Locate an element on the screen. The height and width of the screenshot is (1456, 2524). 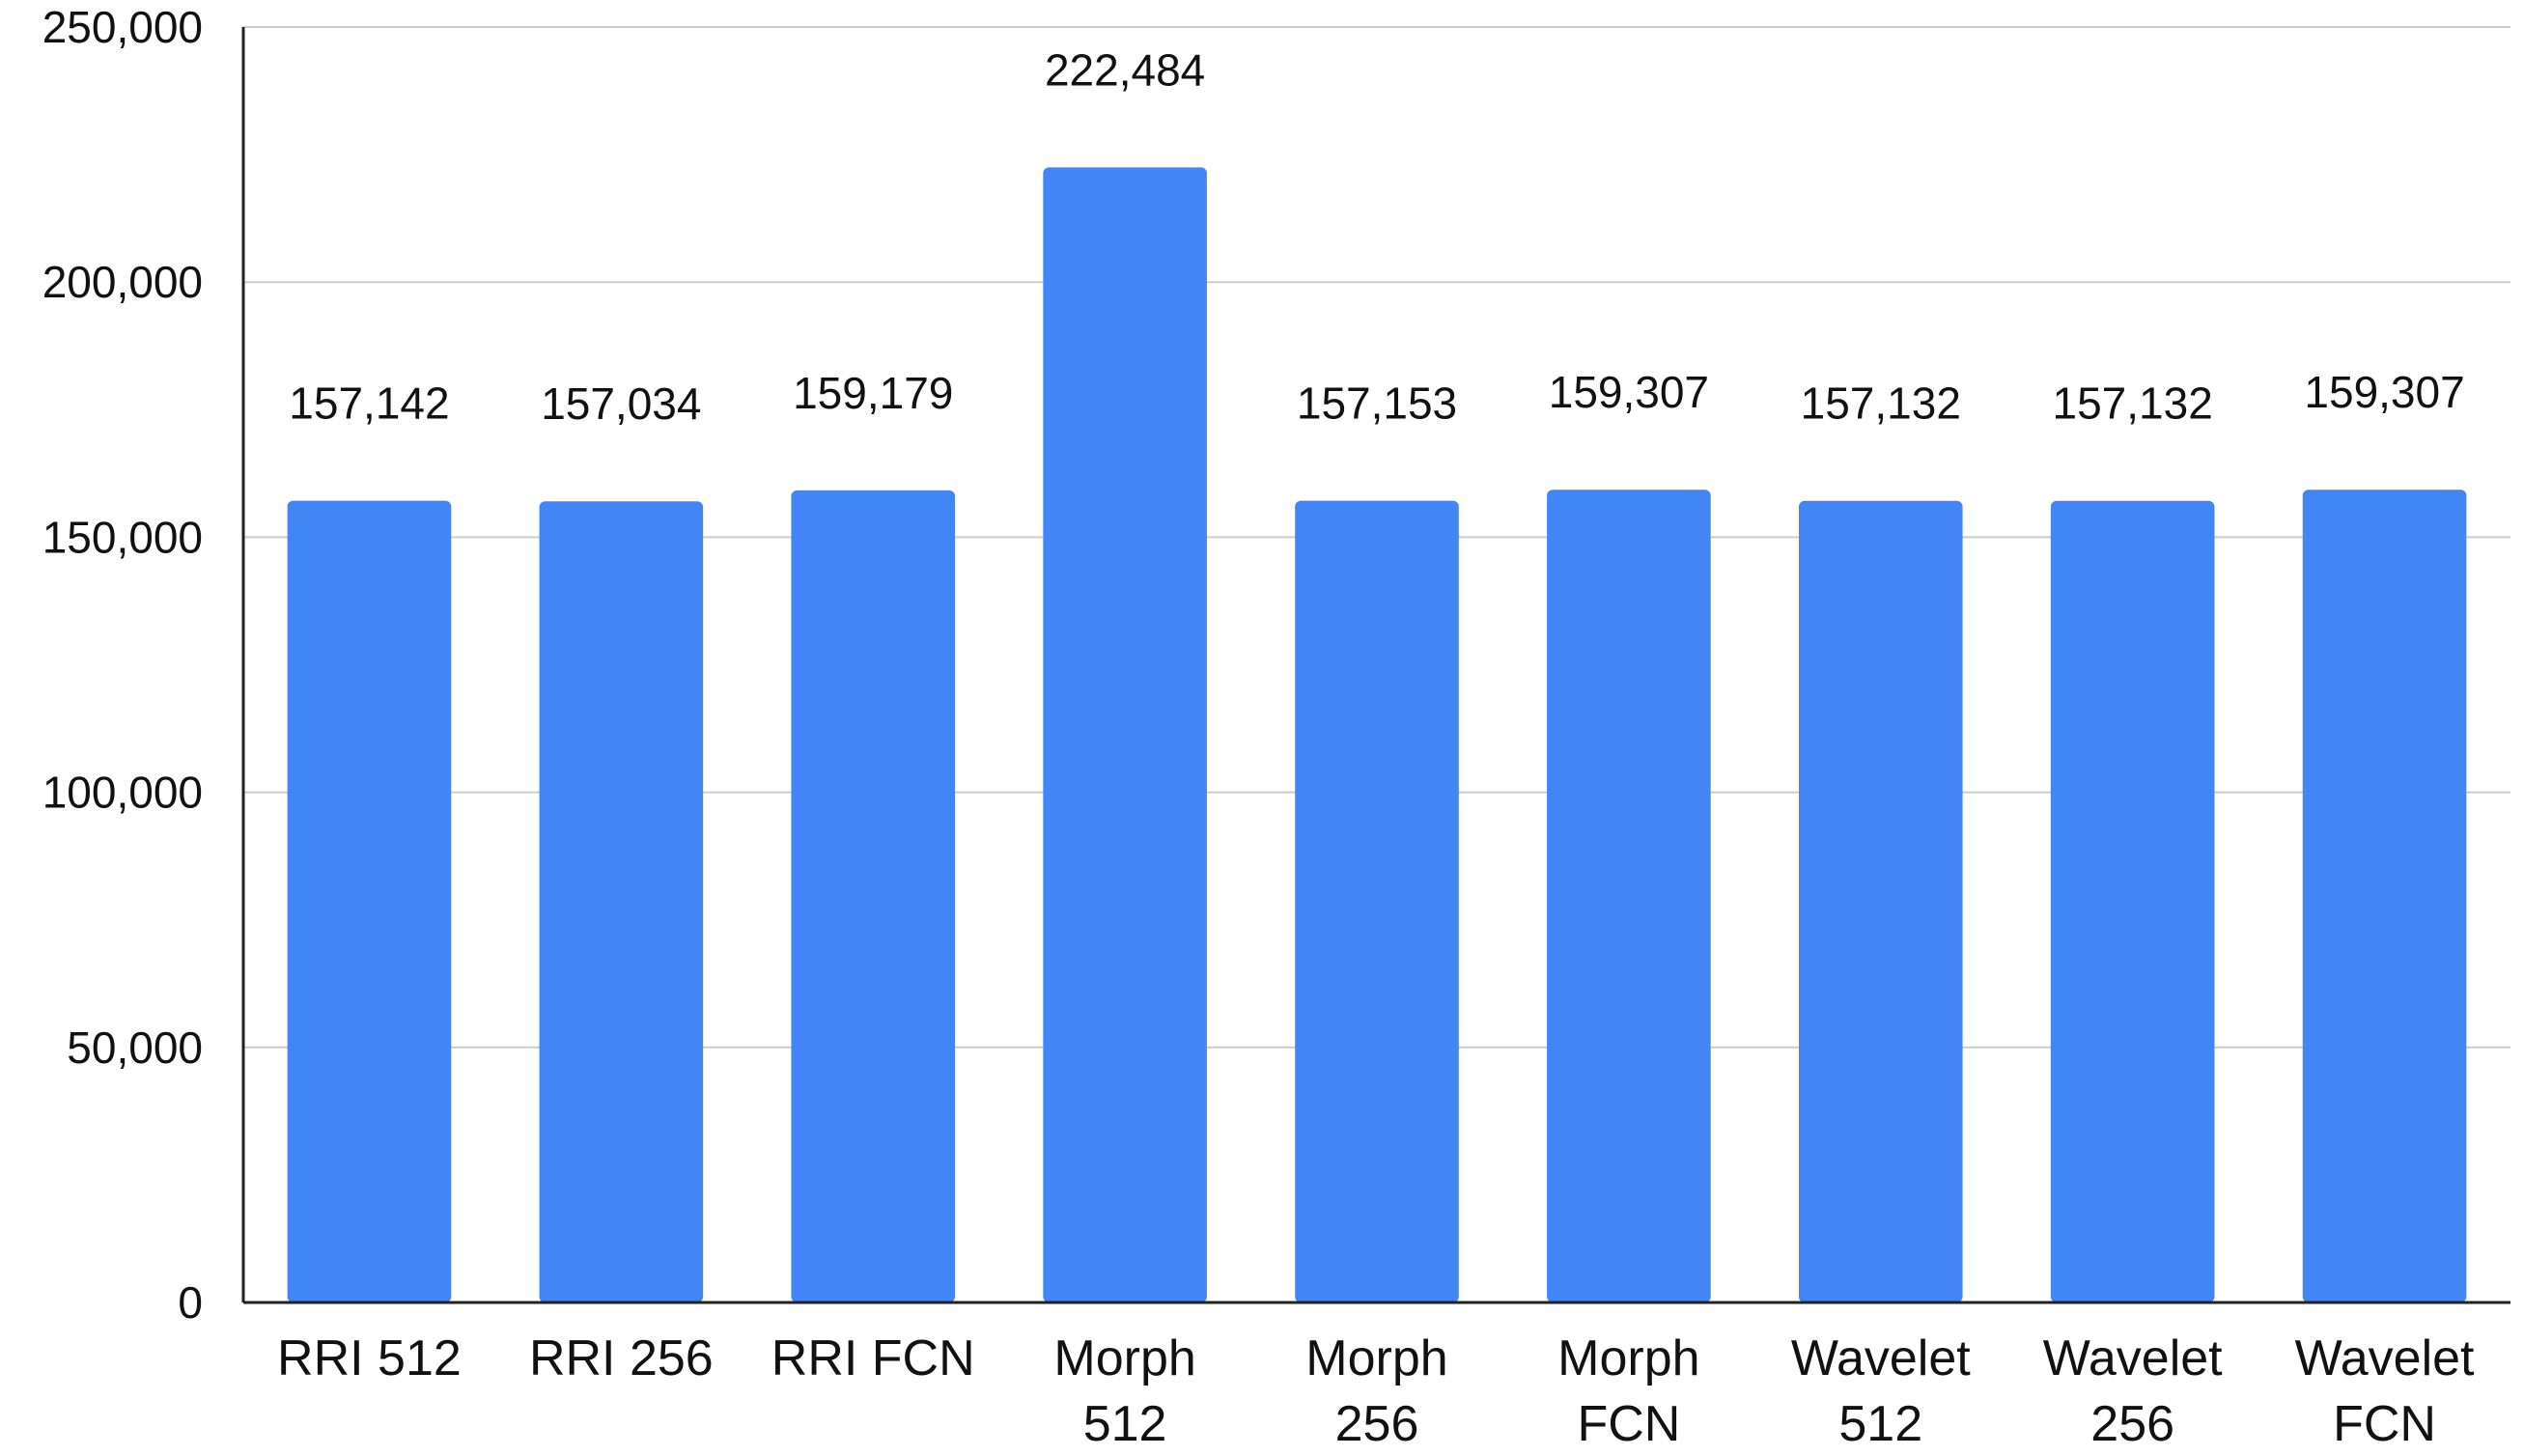
y-tick-label: 250,000 is located at coordinates (123, 27).